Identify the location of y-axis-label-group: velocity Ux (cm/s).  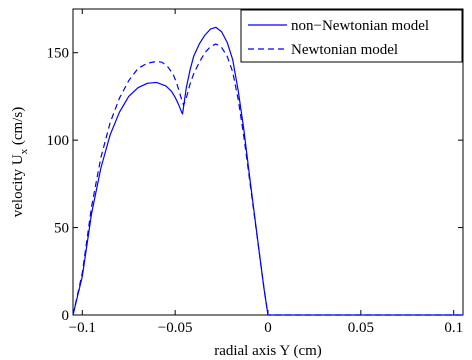
(20, 162).